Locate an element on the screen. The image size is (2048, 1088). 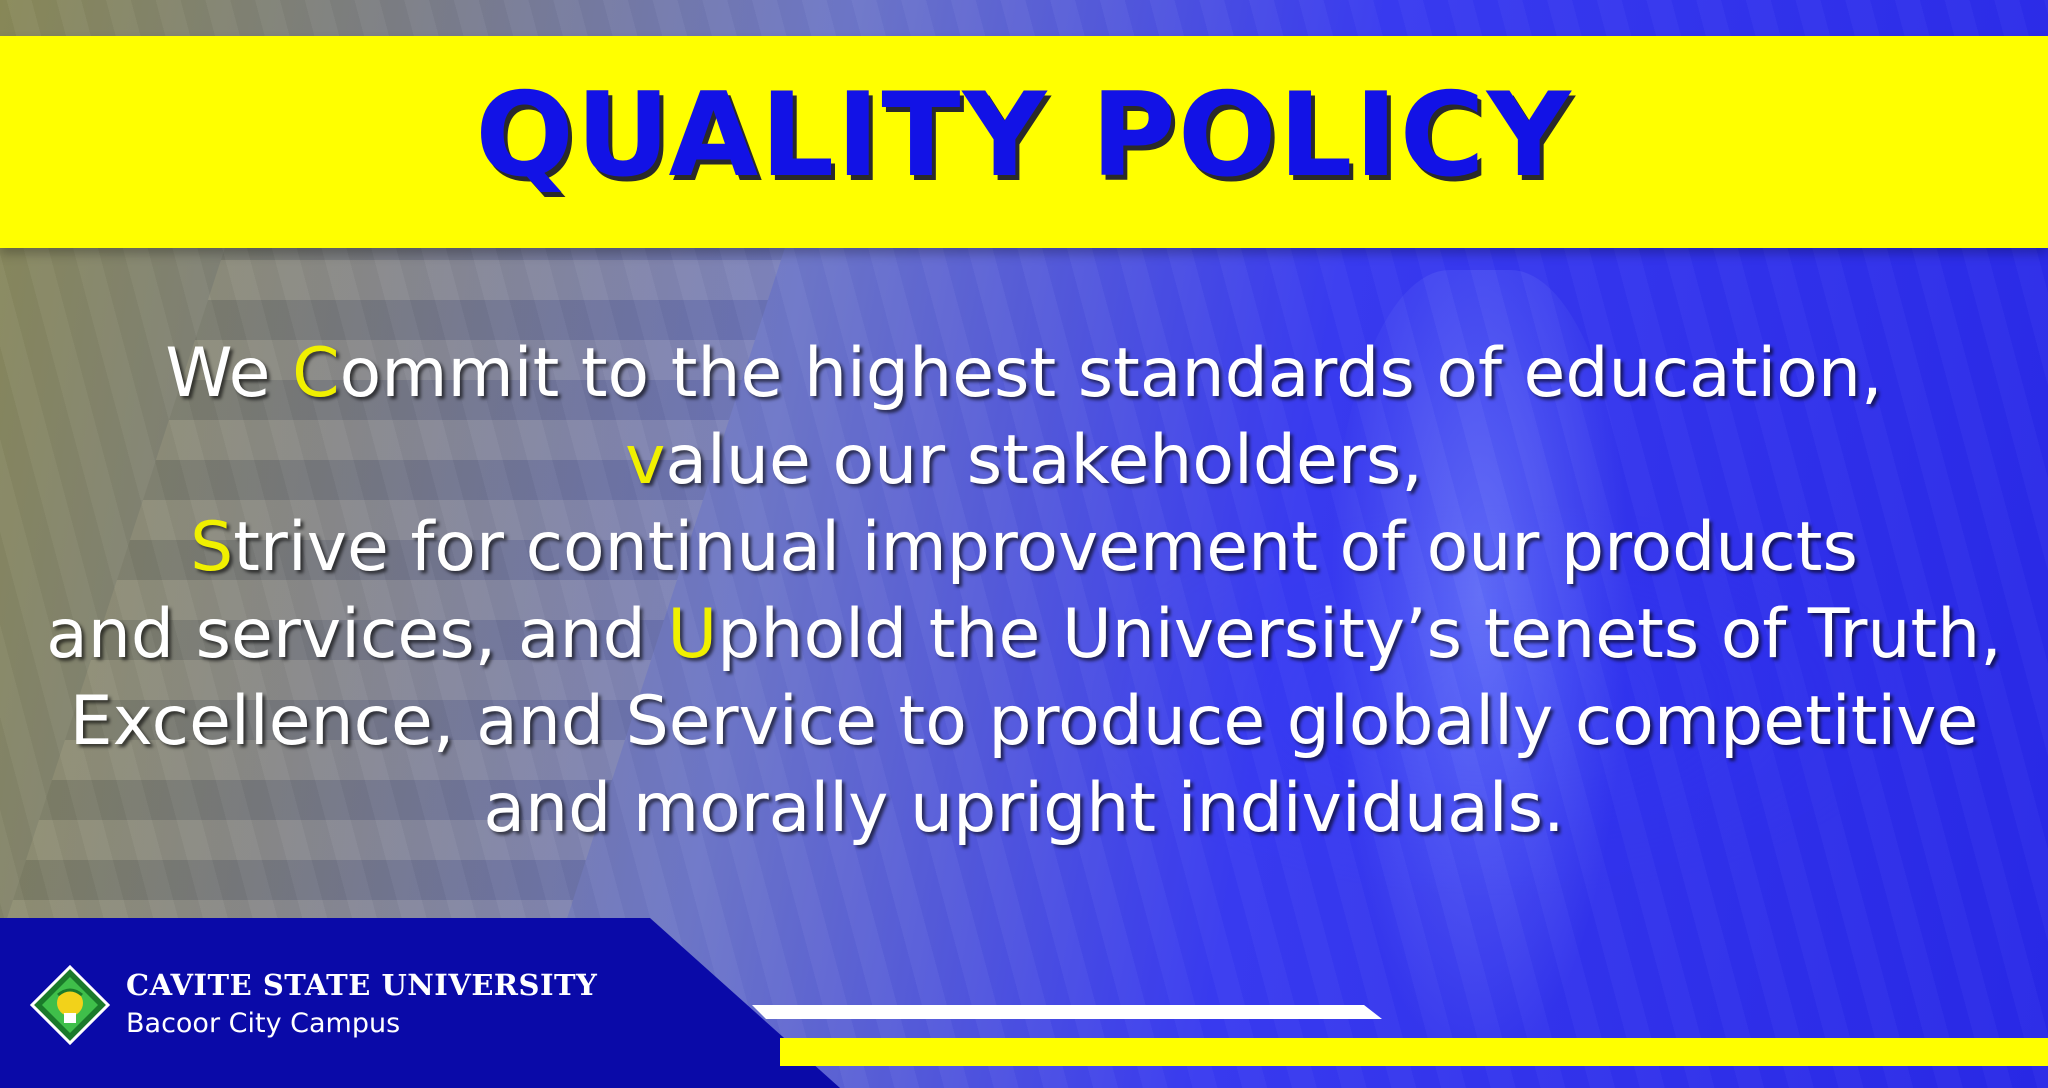
white-stripe is located at coordinates (1067, 1012).